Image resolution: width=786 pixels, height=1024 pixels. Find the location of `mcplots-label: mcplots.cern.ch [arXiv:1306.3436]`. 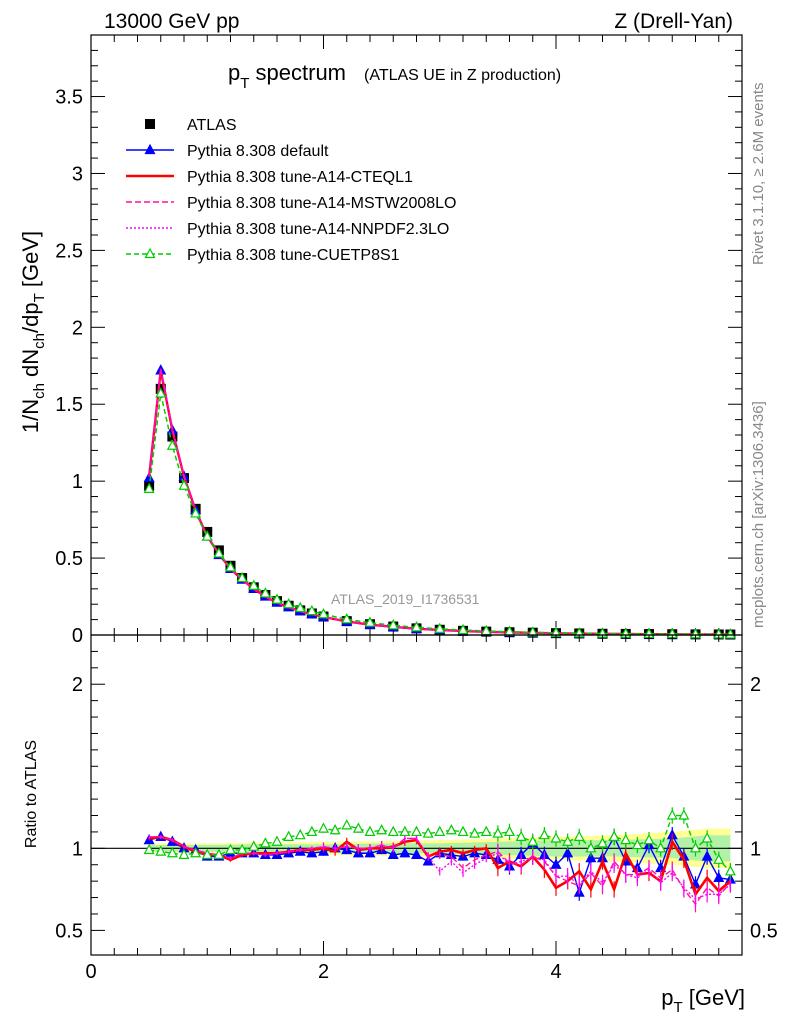

mcplots-label: mcplots.cern.ch [arXiv:1306.3436] is located at coordinates (758, 514).